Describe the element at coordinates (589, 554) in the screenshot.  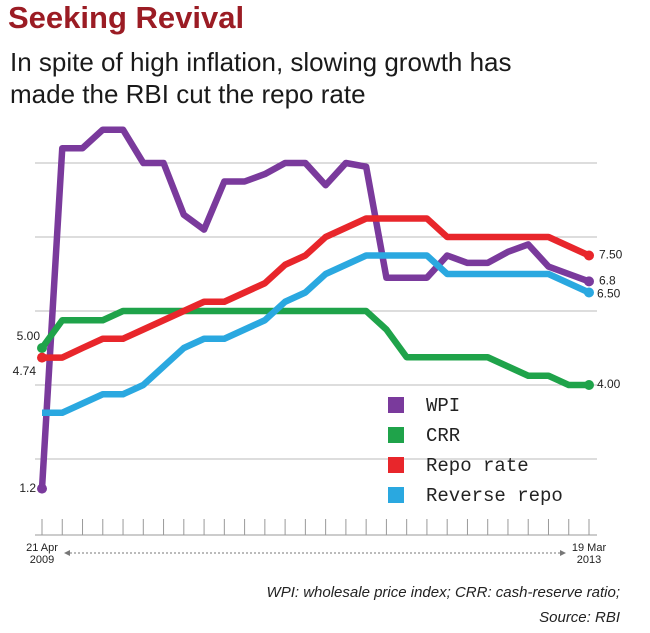
I see `x-tick-label: 19 Mar 2013` at that location.